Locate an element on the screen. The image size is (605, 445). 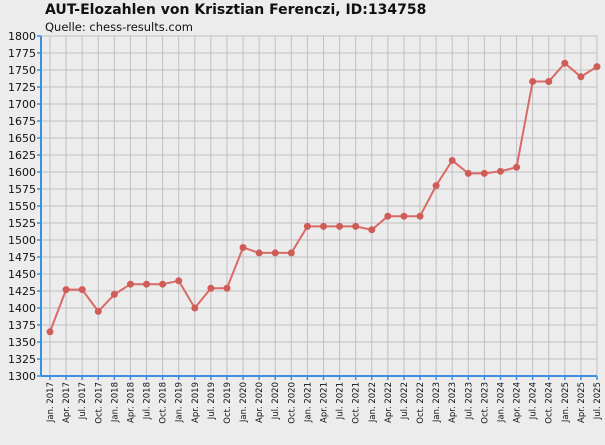
x-tick-label: Oct. 2021 is located at coordinates (357, 403).